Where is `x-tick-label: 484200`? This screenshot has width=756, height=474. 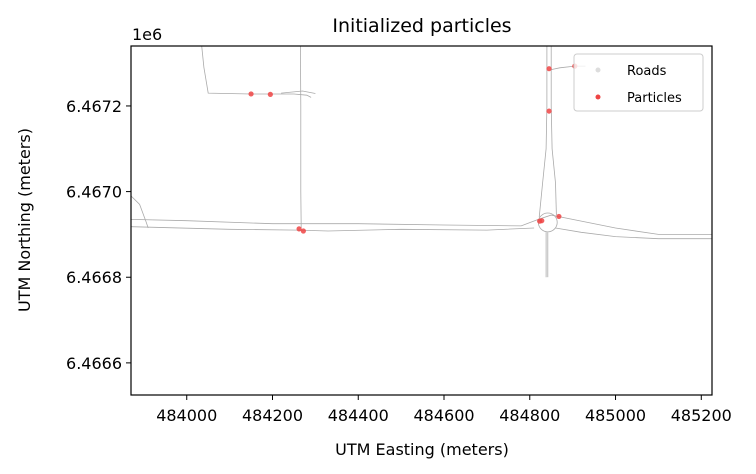 x-tick-label: 484200 is located at coordinates (272, 415).